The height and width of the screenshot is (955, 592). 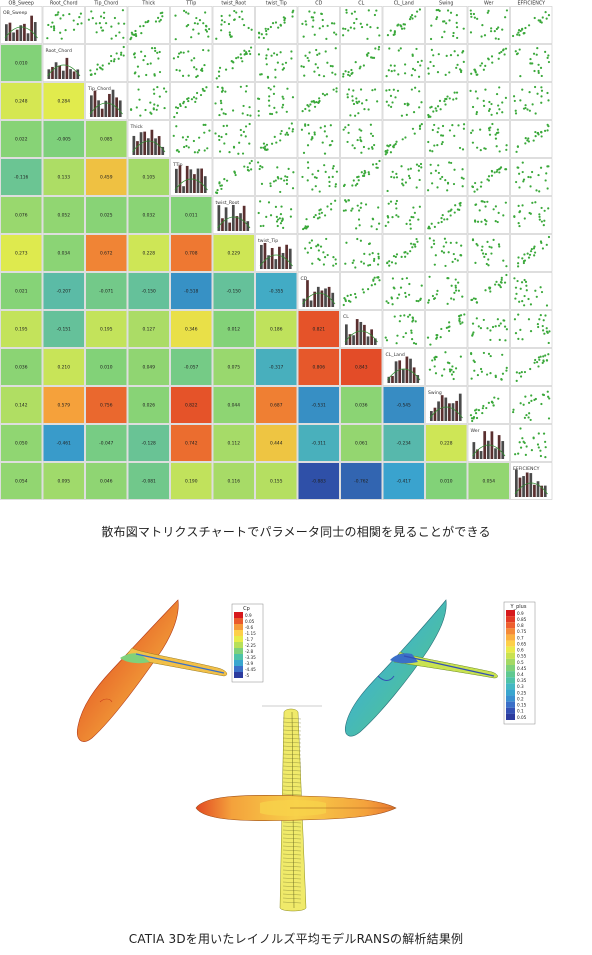 What do you see at coordinates (296, 532) in the screenshot?
I see `scatter-matrix-caption: 散布図マトリクスチャートでパラメータ同士の相関を見ることができる` at bounding box center [296, 532].